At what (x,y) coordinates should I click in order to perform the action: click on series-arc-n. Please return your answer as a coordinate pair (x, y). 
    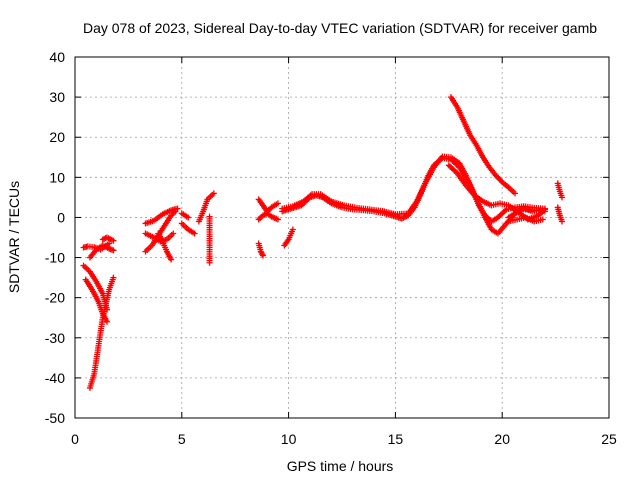
    Looking at the image, I should click on (209, 239).